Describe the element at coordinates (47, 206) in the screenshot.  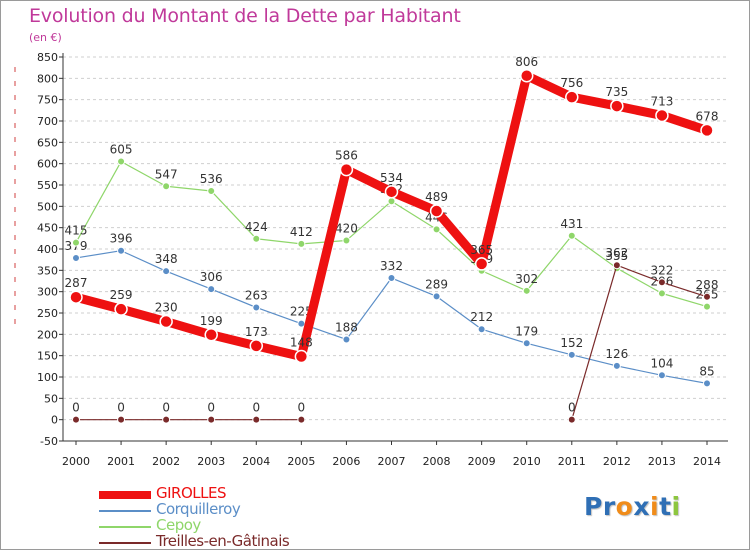
I see `y-tick-label: 500` at that location.